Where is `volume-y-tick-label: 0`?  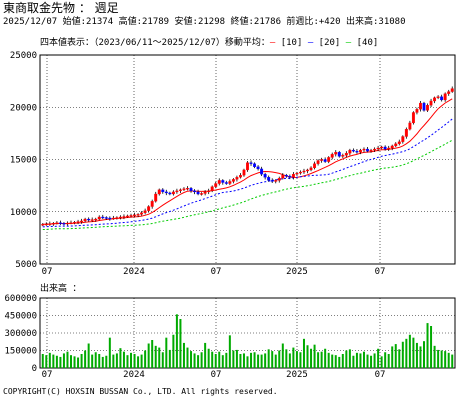
volume-y-tick-label: 0 is located at coordinates (34, 369).